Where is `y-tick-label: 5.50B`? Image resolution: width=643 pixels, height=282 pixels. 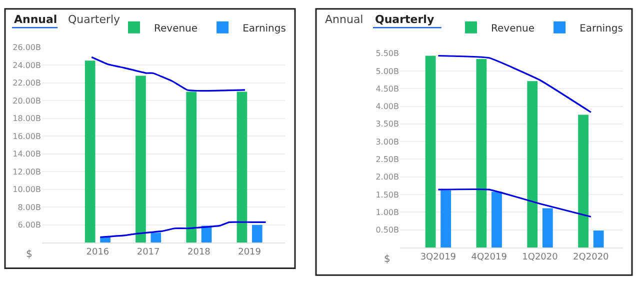
y-tick-label: 5.50B is located at coordinates (387, 53).